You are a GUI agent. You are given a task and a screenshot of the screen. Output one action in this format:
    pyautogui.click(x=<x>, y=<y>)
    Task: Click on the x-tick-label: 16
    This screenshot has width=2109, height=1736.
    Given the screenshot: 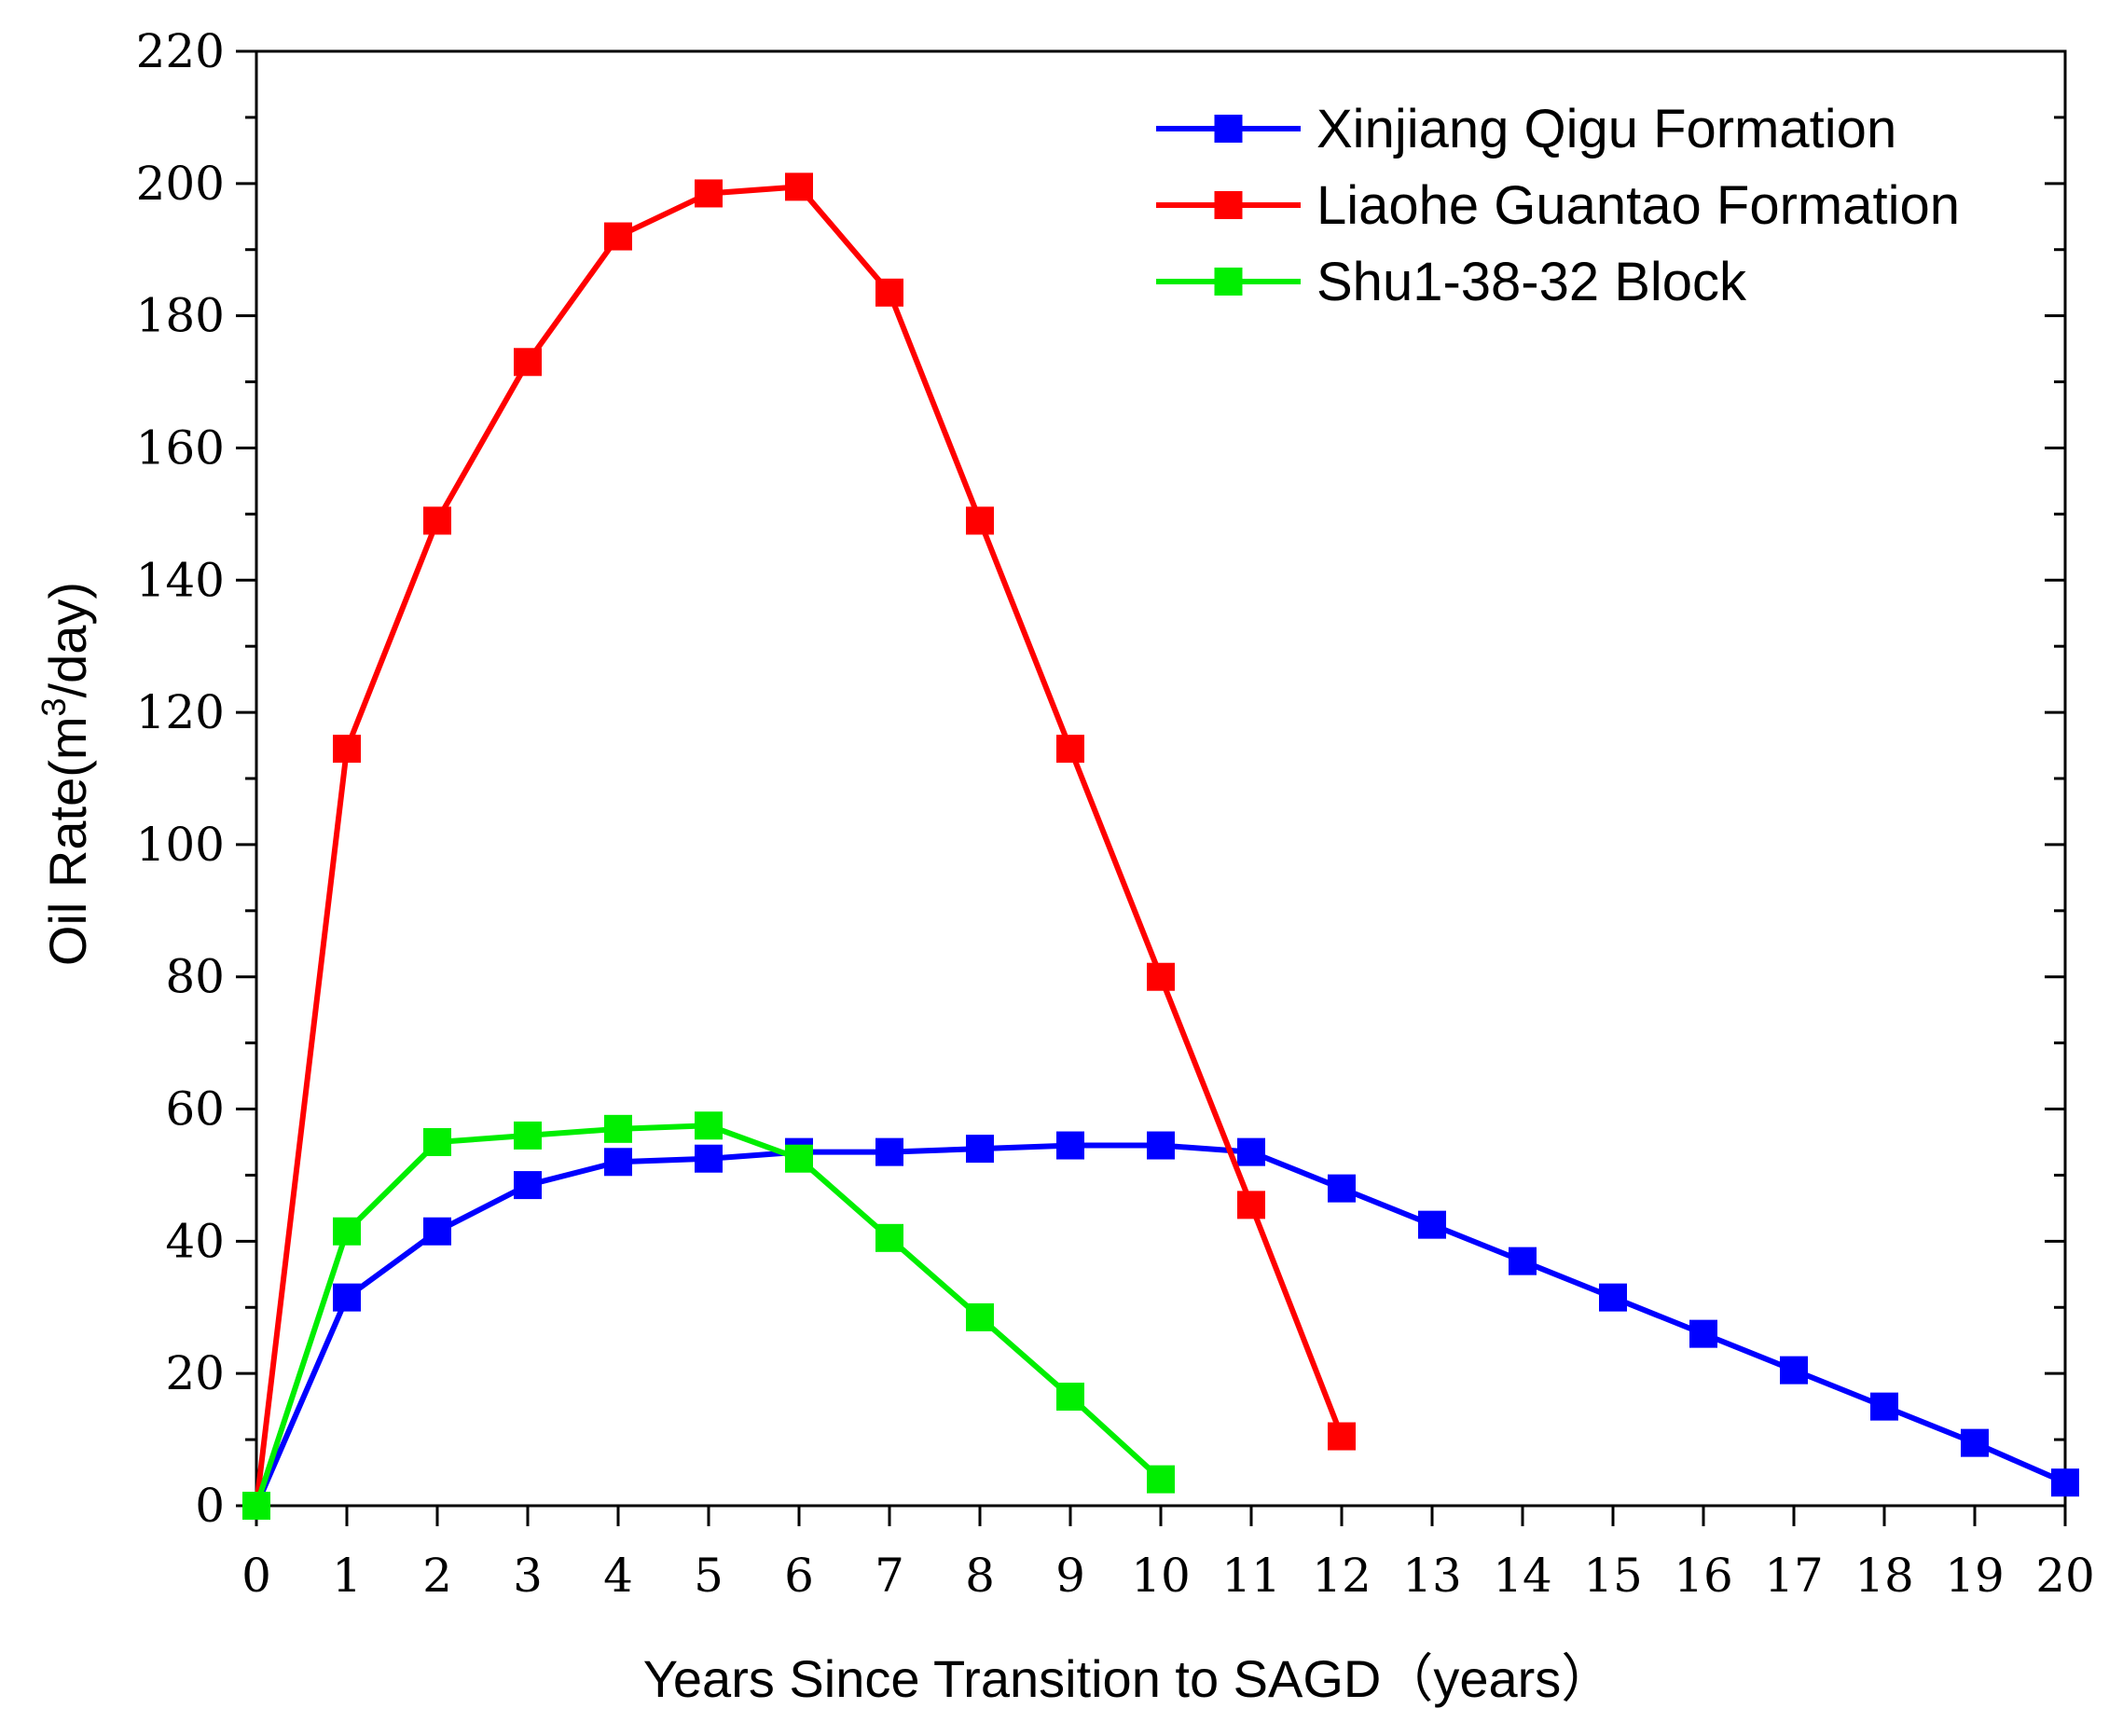 What is the action you would take?
    pyautogui.click(x=1703, y=1576)
    